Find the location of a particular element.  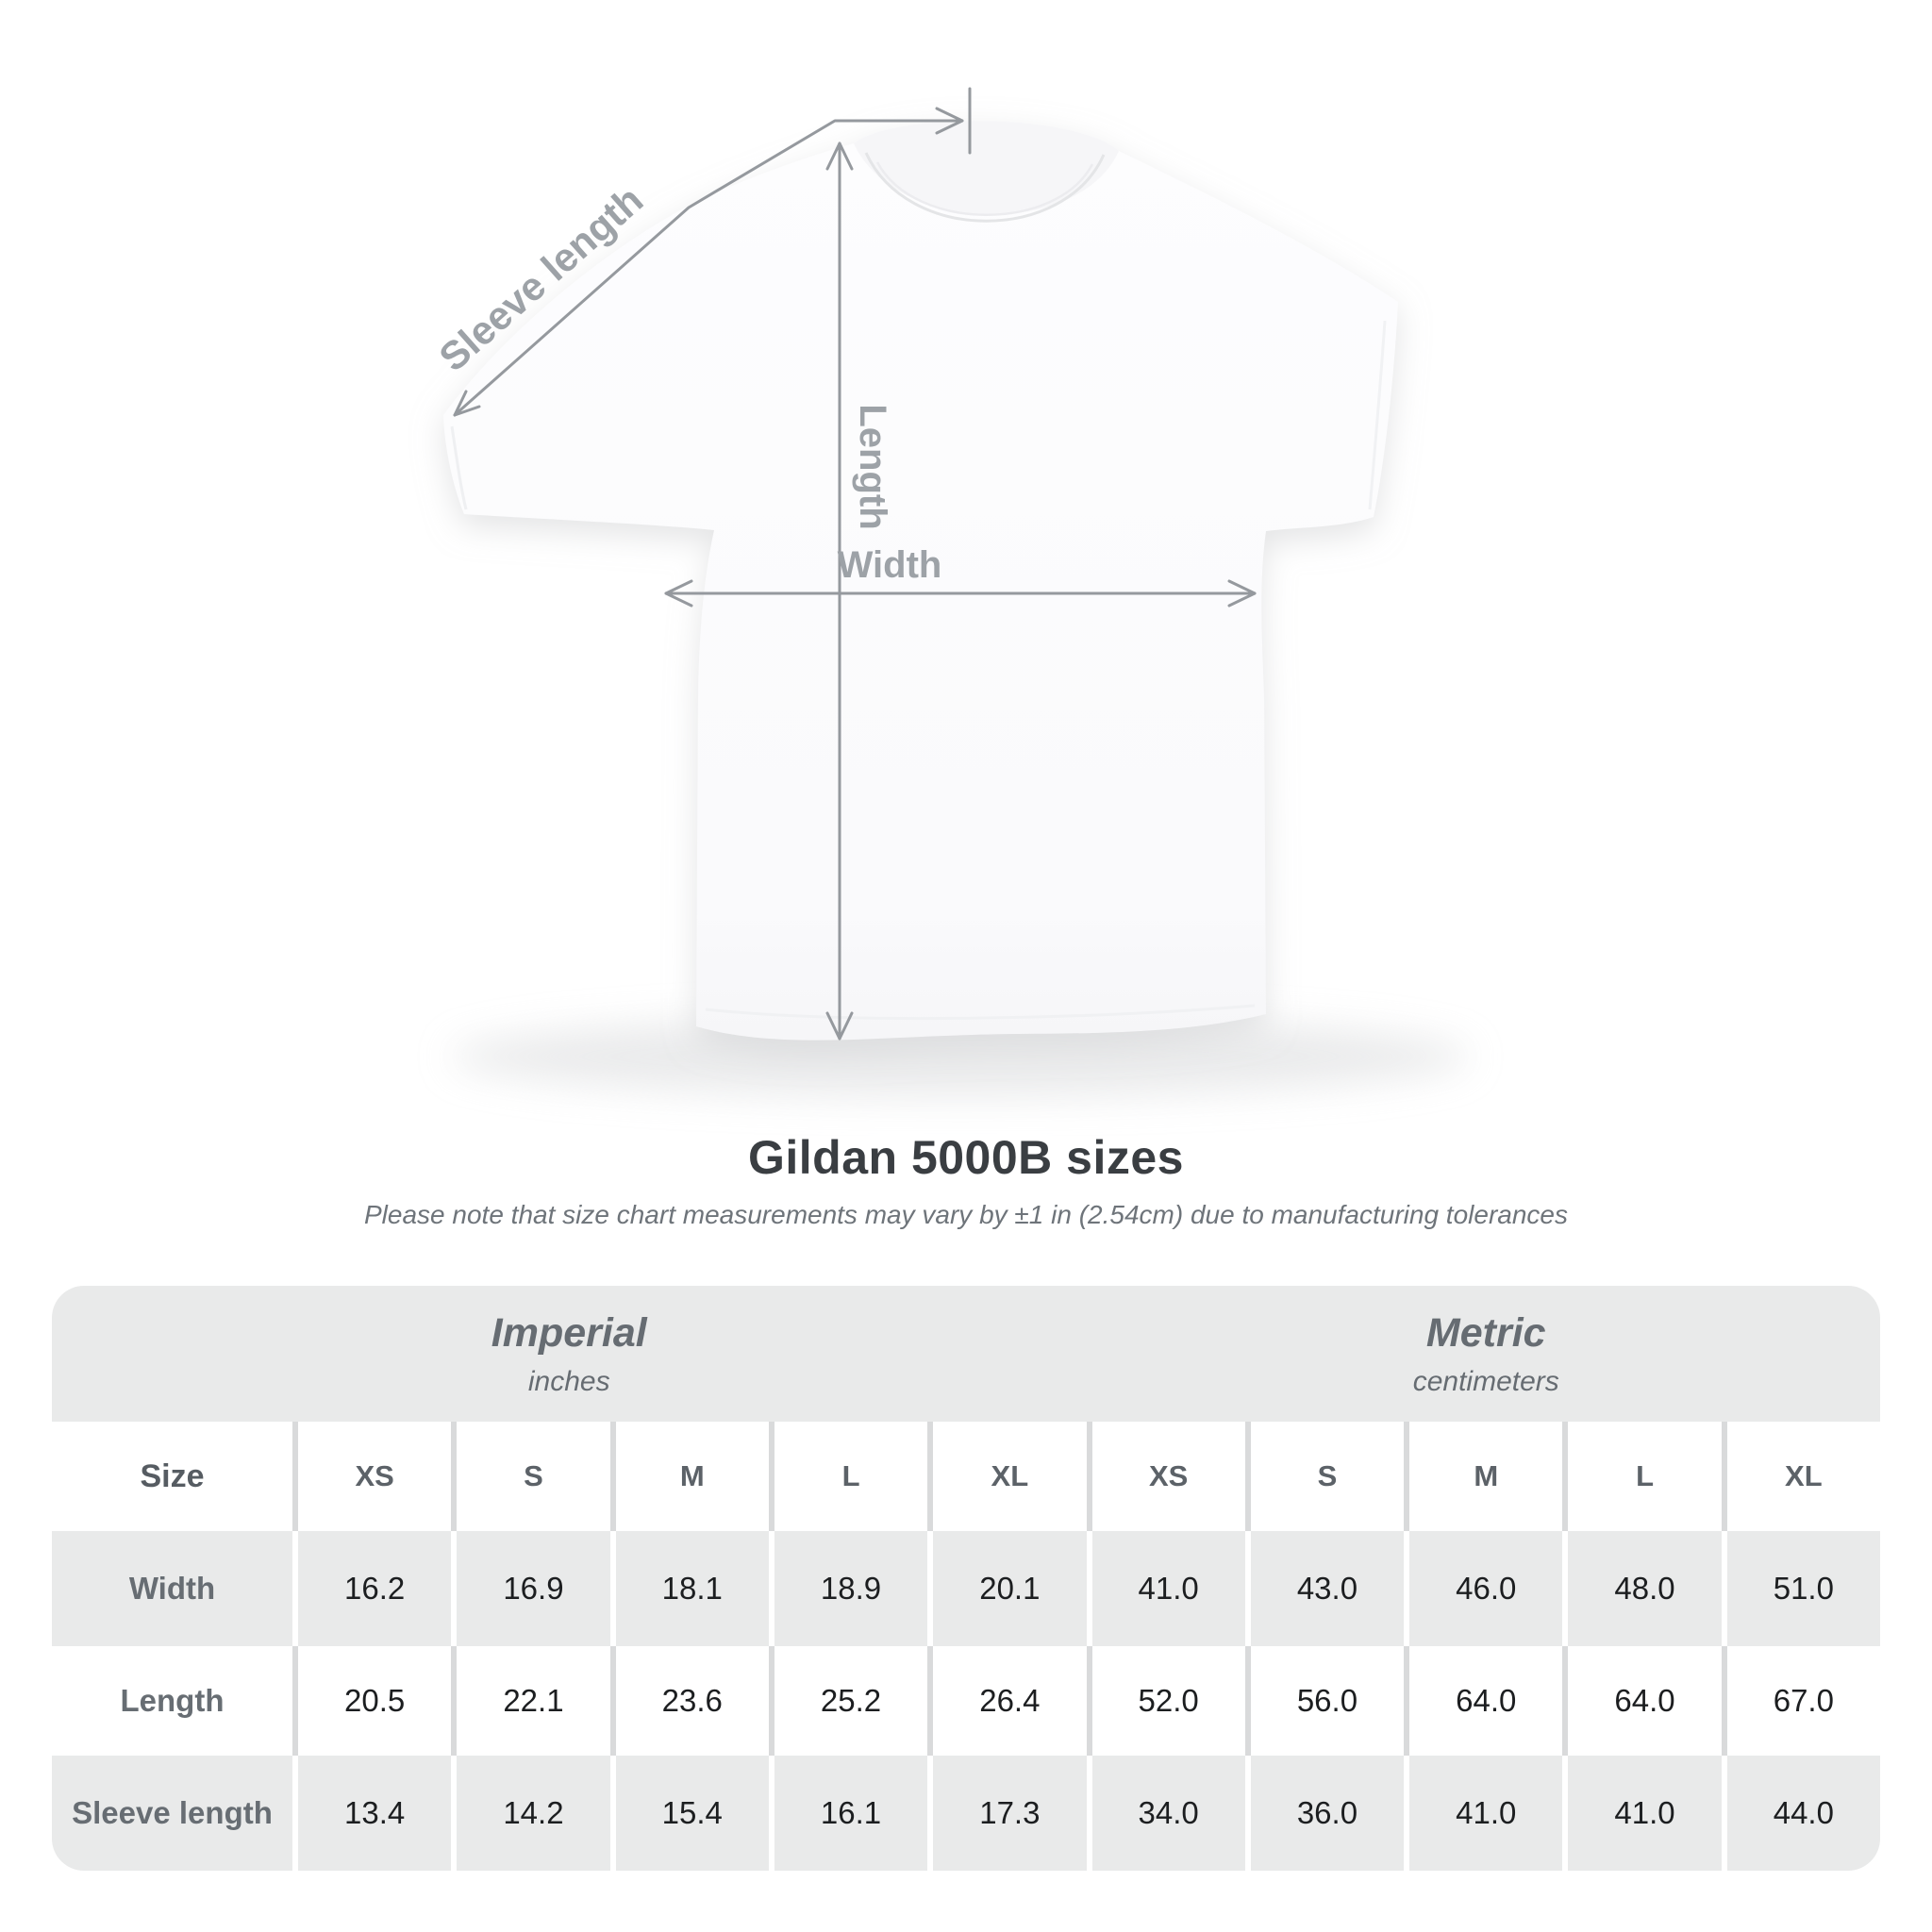

width-label: Width is located at coordinates (890, 565).